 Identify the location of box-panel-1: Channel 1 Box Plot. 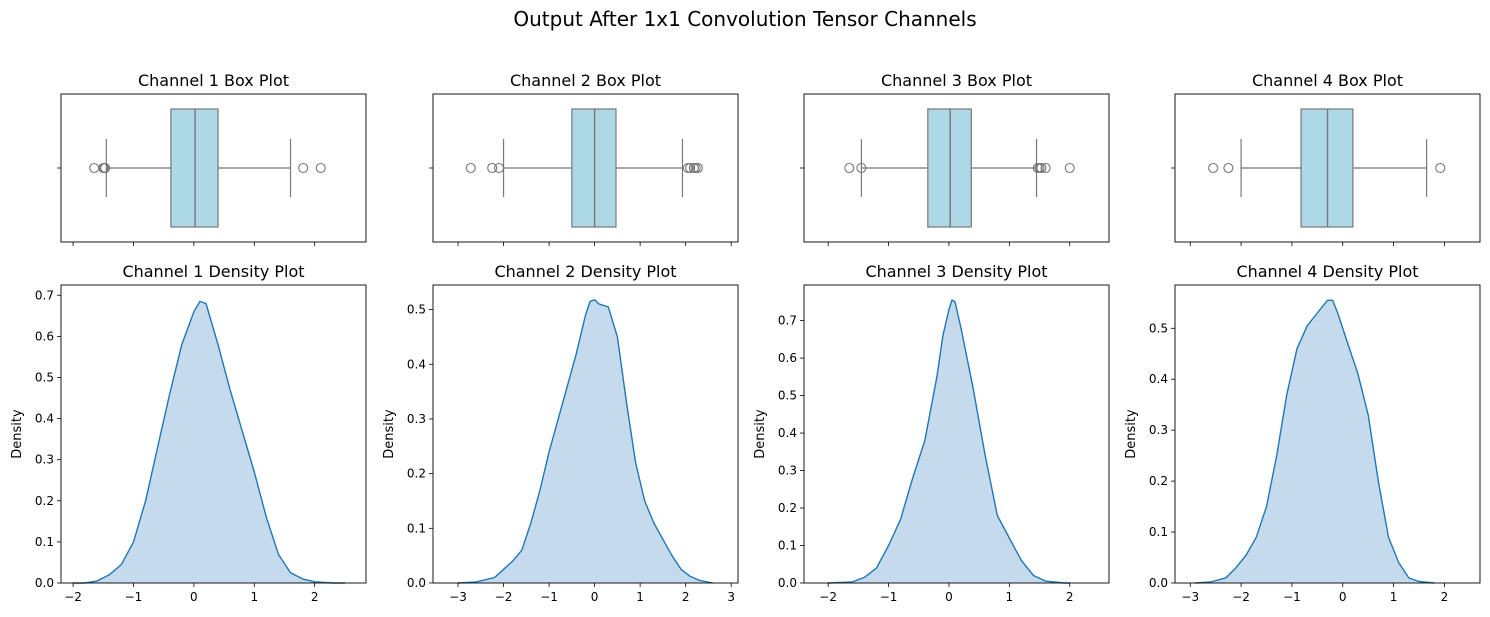
(212, 158).